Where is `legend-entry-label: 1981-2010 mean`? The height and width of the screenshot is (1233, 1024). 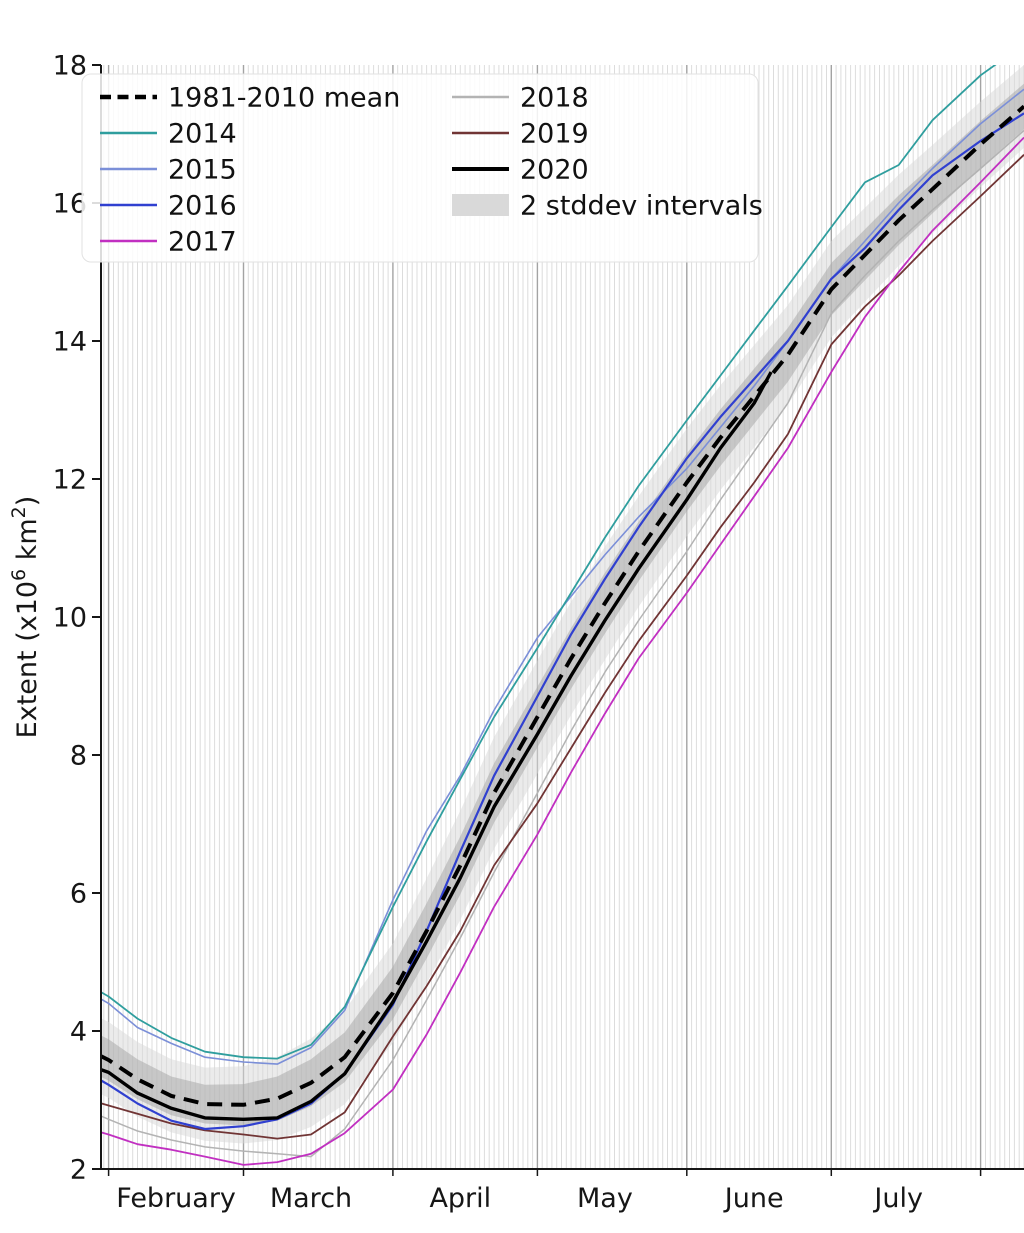 legend-entry-label: 1981-2010 mean is located at coordinates (284, 98).